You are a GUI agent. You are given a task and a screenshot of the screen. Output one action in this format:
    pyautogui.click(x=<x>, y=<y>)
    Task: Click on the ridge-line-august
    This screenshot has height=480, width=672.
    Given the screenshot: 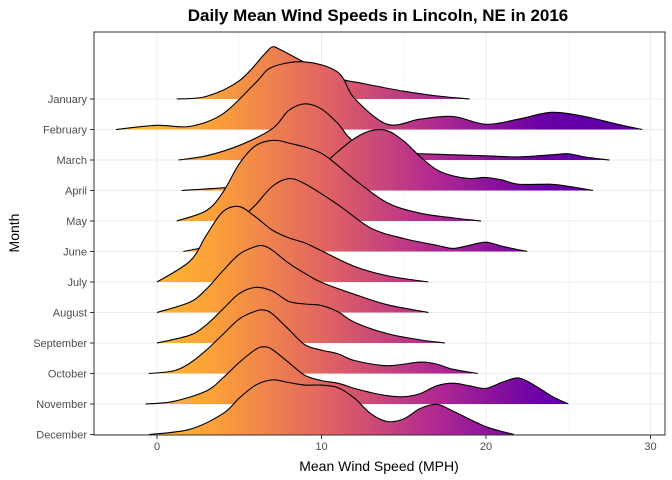 What is the action you would take?
    pyautogui.click(x=292, y=279)
    